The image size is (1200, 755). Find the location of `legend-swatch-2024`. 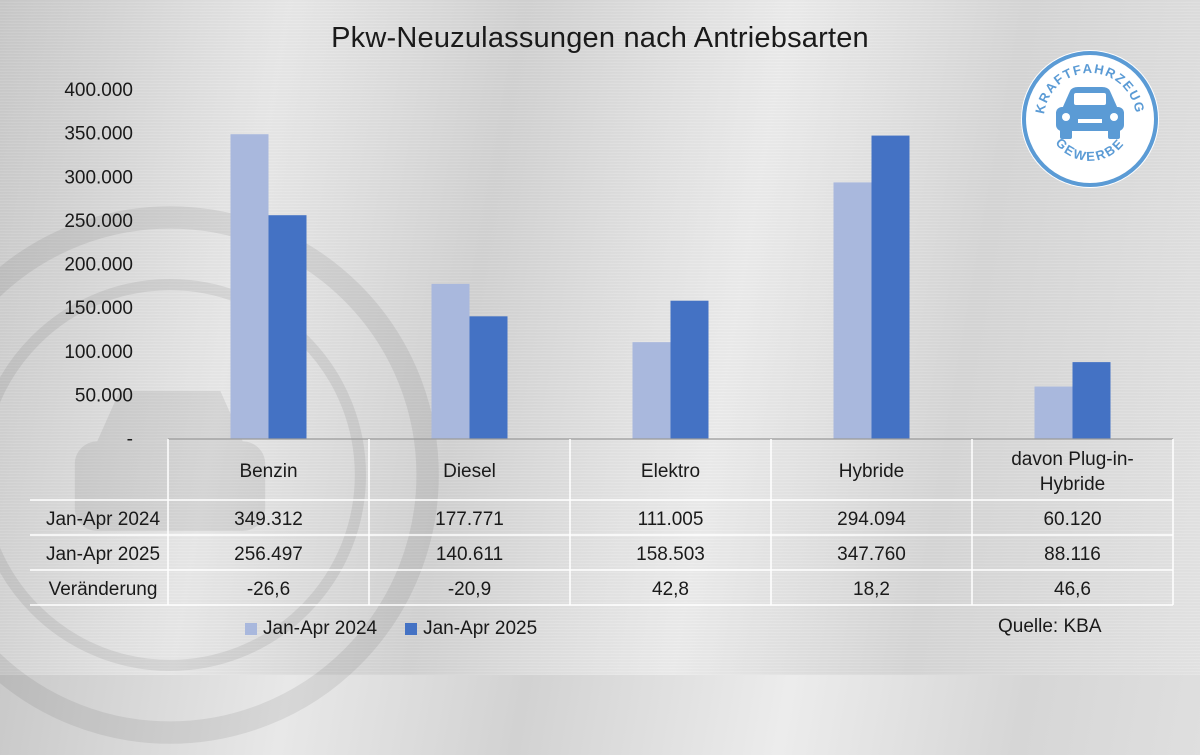

legend-swatch-2024 is located at coordinates (251, 629).